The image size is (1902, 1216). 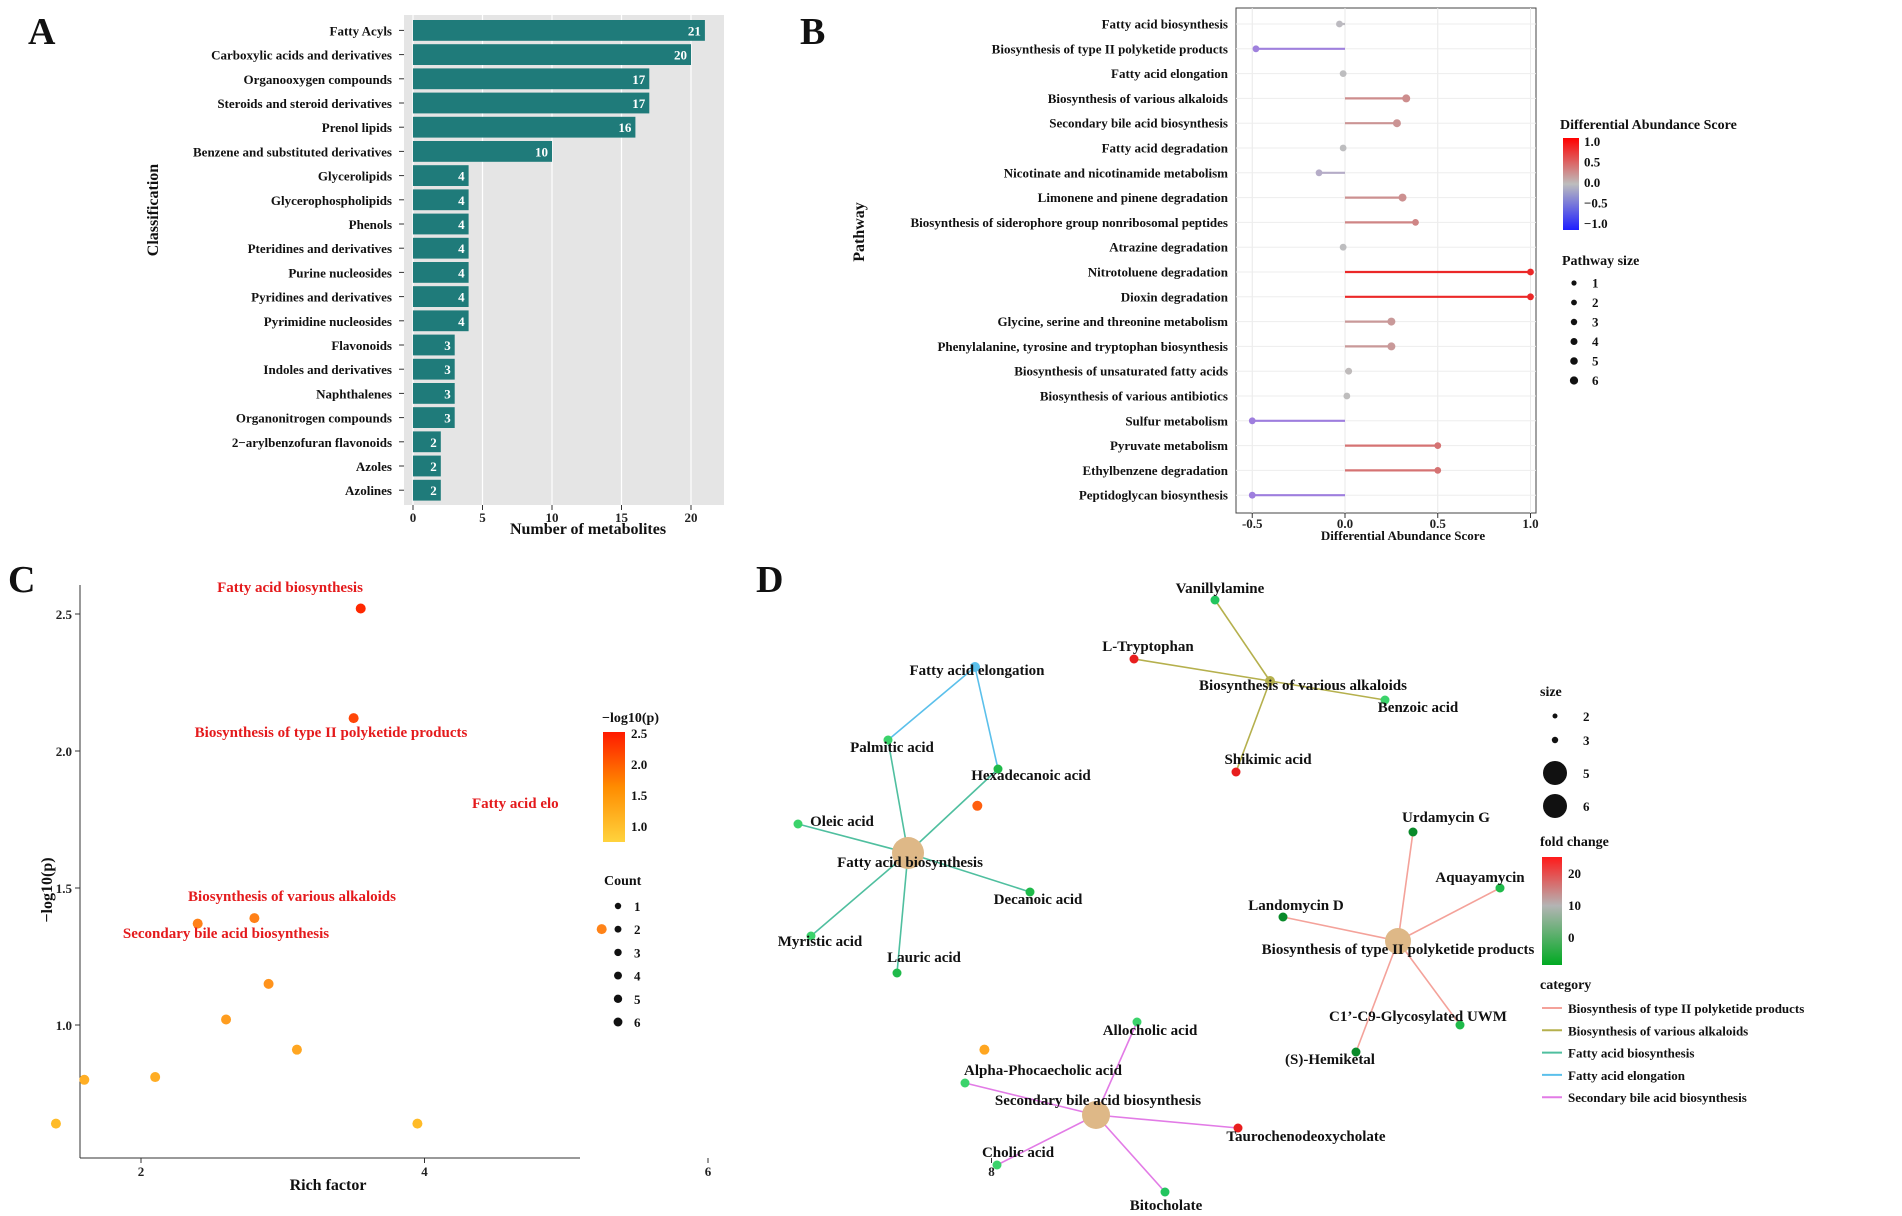 What do you see at coordinates (361, 345) in the screenshot?
I see `category-label: Flavonoids` at bounding box center [361, 345].